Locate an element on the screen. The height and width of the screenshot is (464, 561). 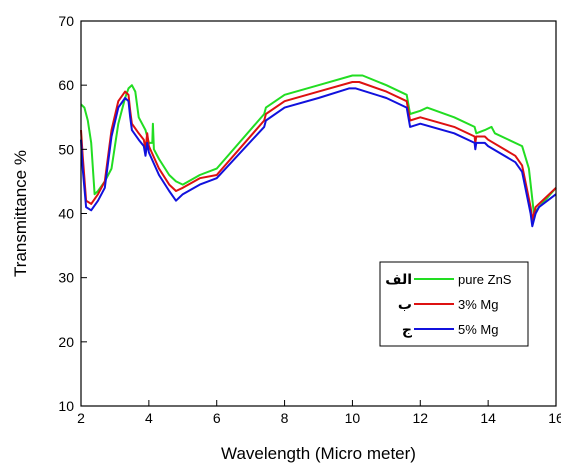
y-tick-label: 20 is located at coordinates (66, 342).